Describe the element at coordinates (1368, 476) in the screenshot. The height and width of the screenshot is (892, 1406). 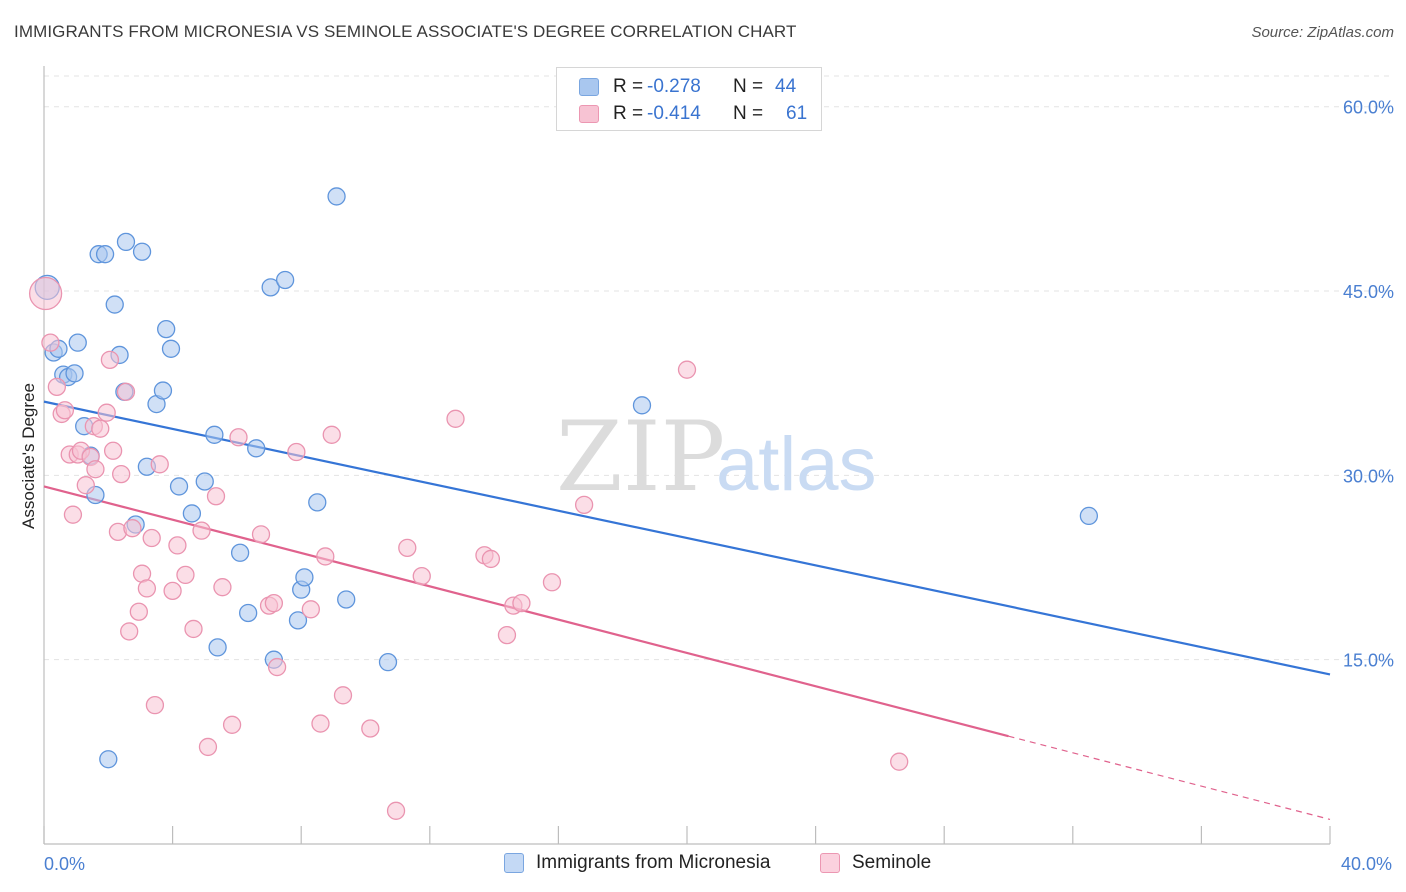
I see `y-tick-label: 30.0%` at that location.